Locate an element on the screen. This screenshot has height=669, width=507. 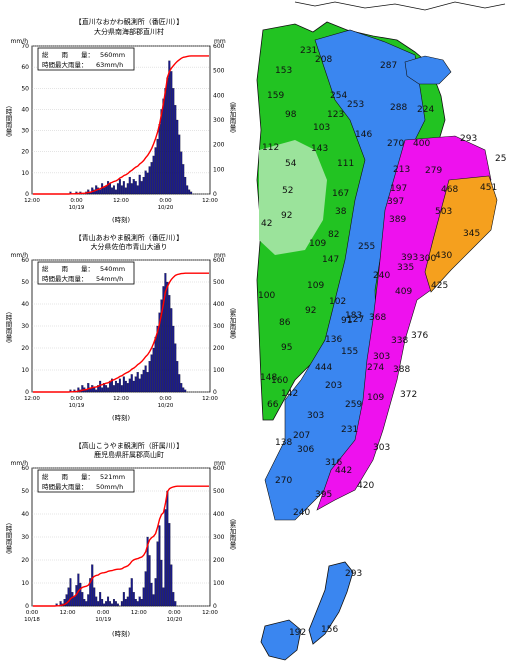
map-label: 112 is located at coordinates (270, 148).